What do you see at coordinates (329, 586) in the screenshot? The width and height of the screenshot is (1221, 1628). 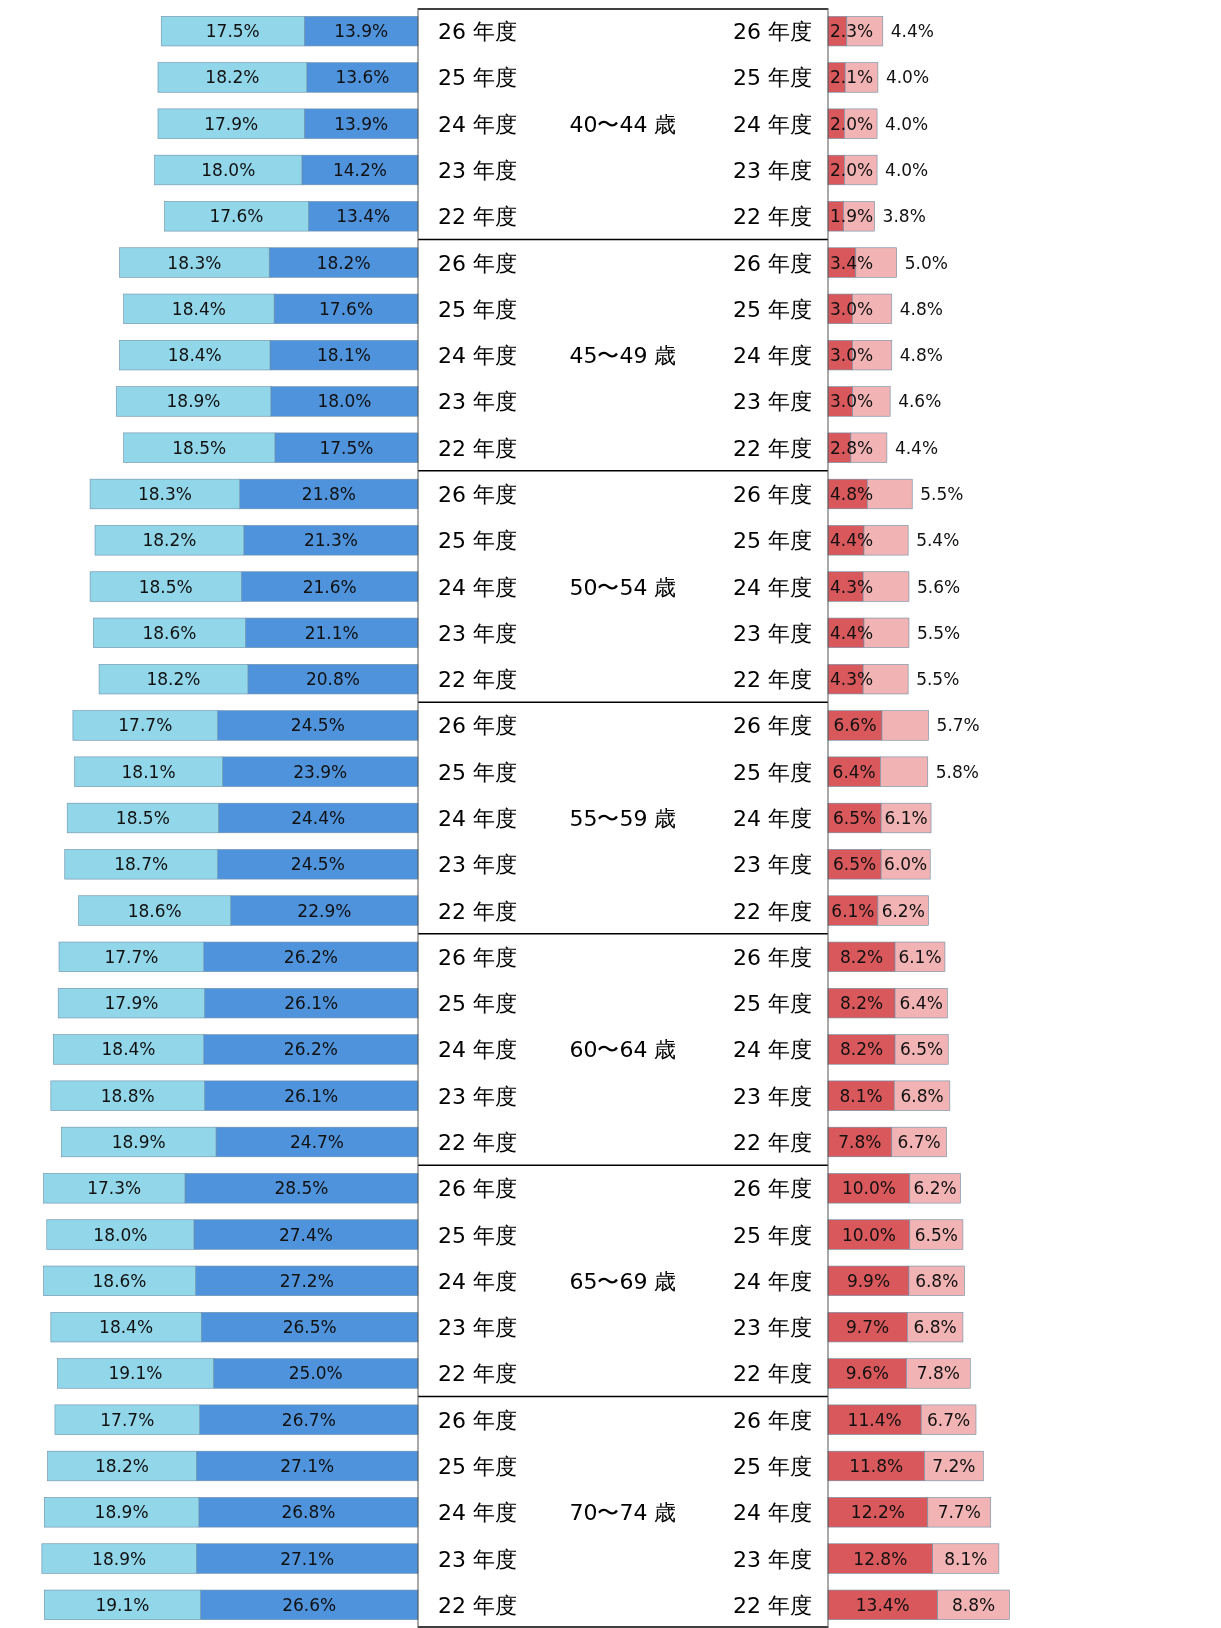 I see `data-label: 21.6%` at bounding box center [329, 586].